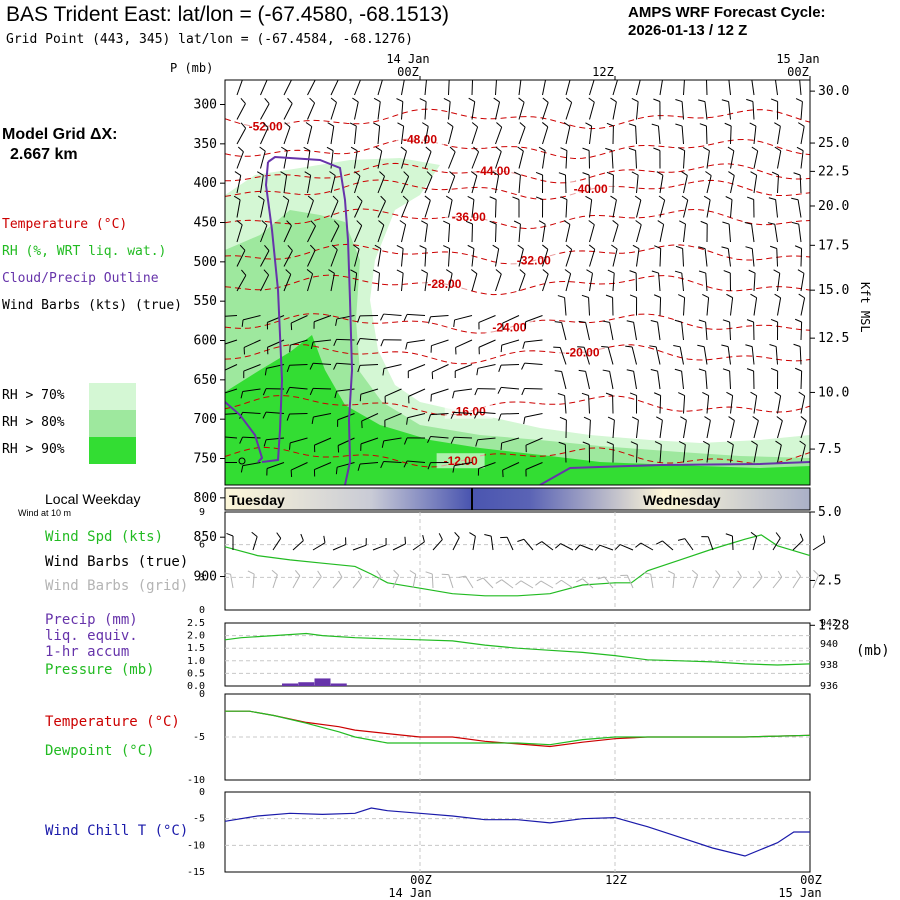 The image size is (900, 900). I want to click on temperature-contour, so click(517, 254).